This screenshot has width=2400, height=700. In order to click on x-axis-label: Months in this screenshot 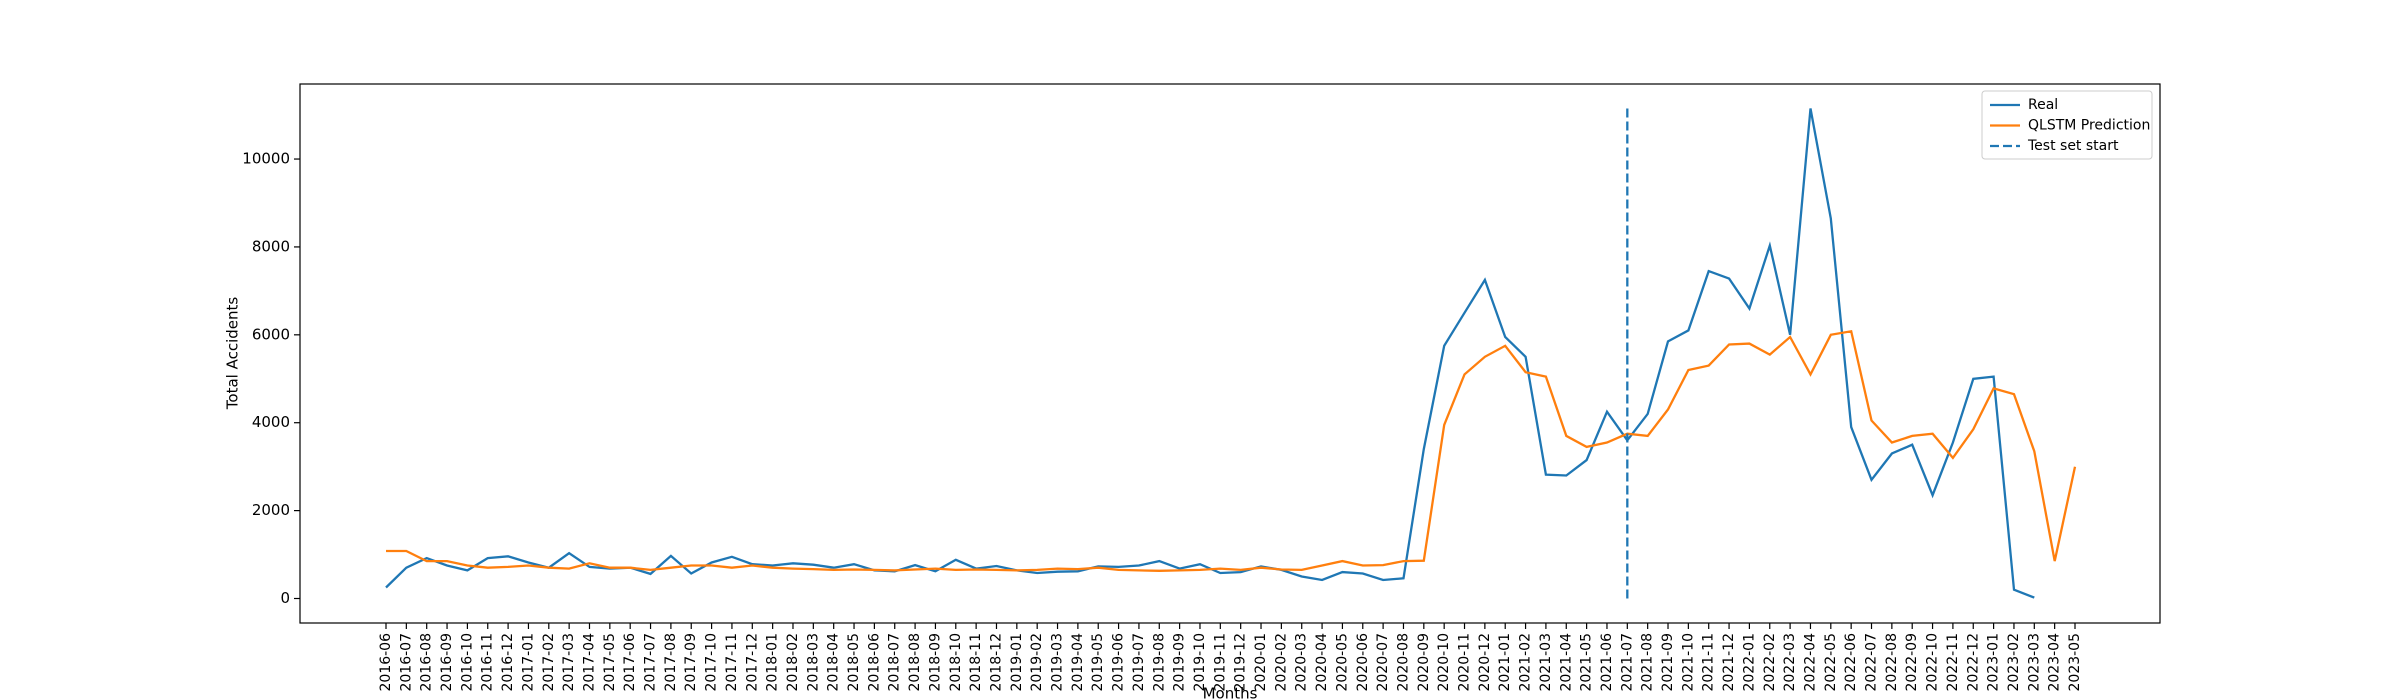, I will do `click(1230, 692)`.